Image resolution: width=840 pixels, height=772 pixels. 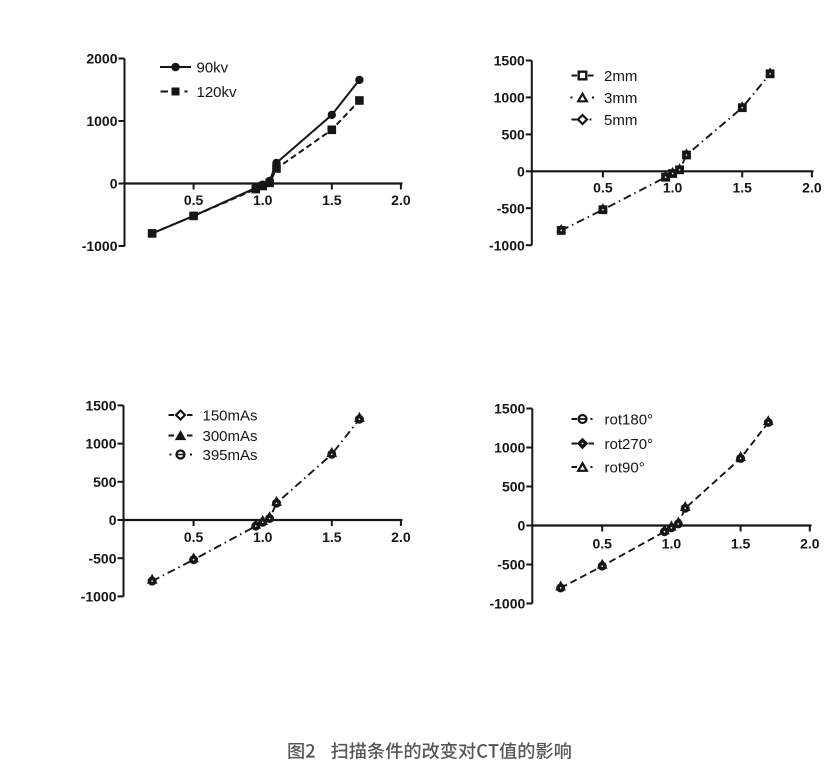 What do you see at coordinates (620, 98) in the screenshot?
I see `svg-text: 3mm` at bounding box center [620, 98].